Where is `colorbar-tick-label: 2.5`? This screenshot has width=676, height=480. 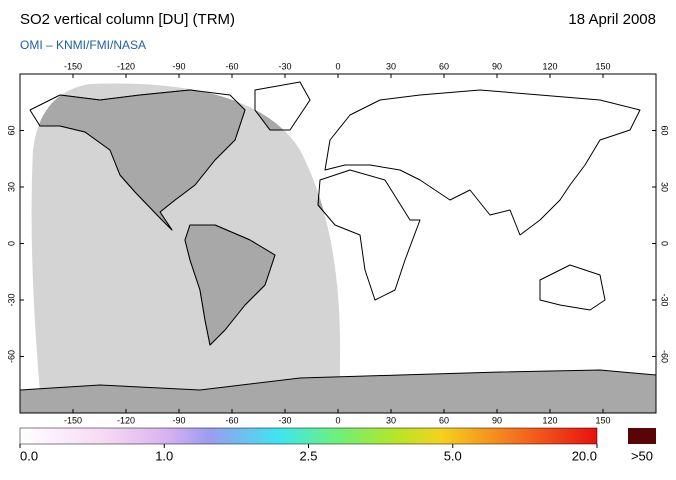 colorbar-tick-label: 2.5 is located at coordinates (308, 455).